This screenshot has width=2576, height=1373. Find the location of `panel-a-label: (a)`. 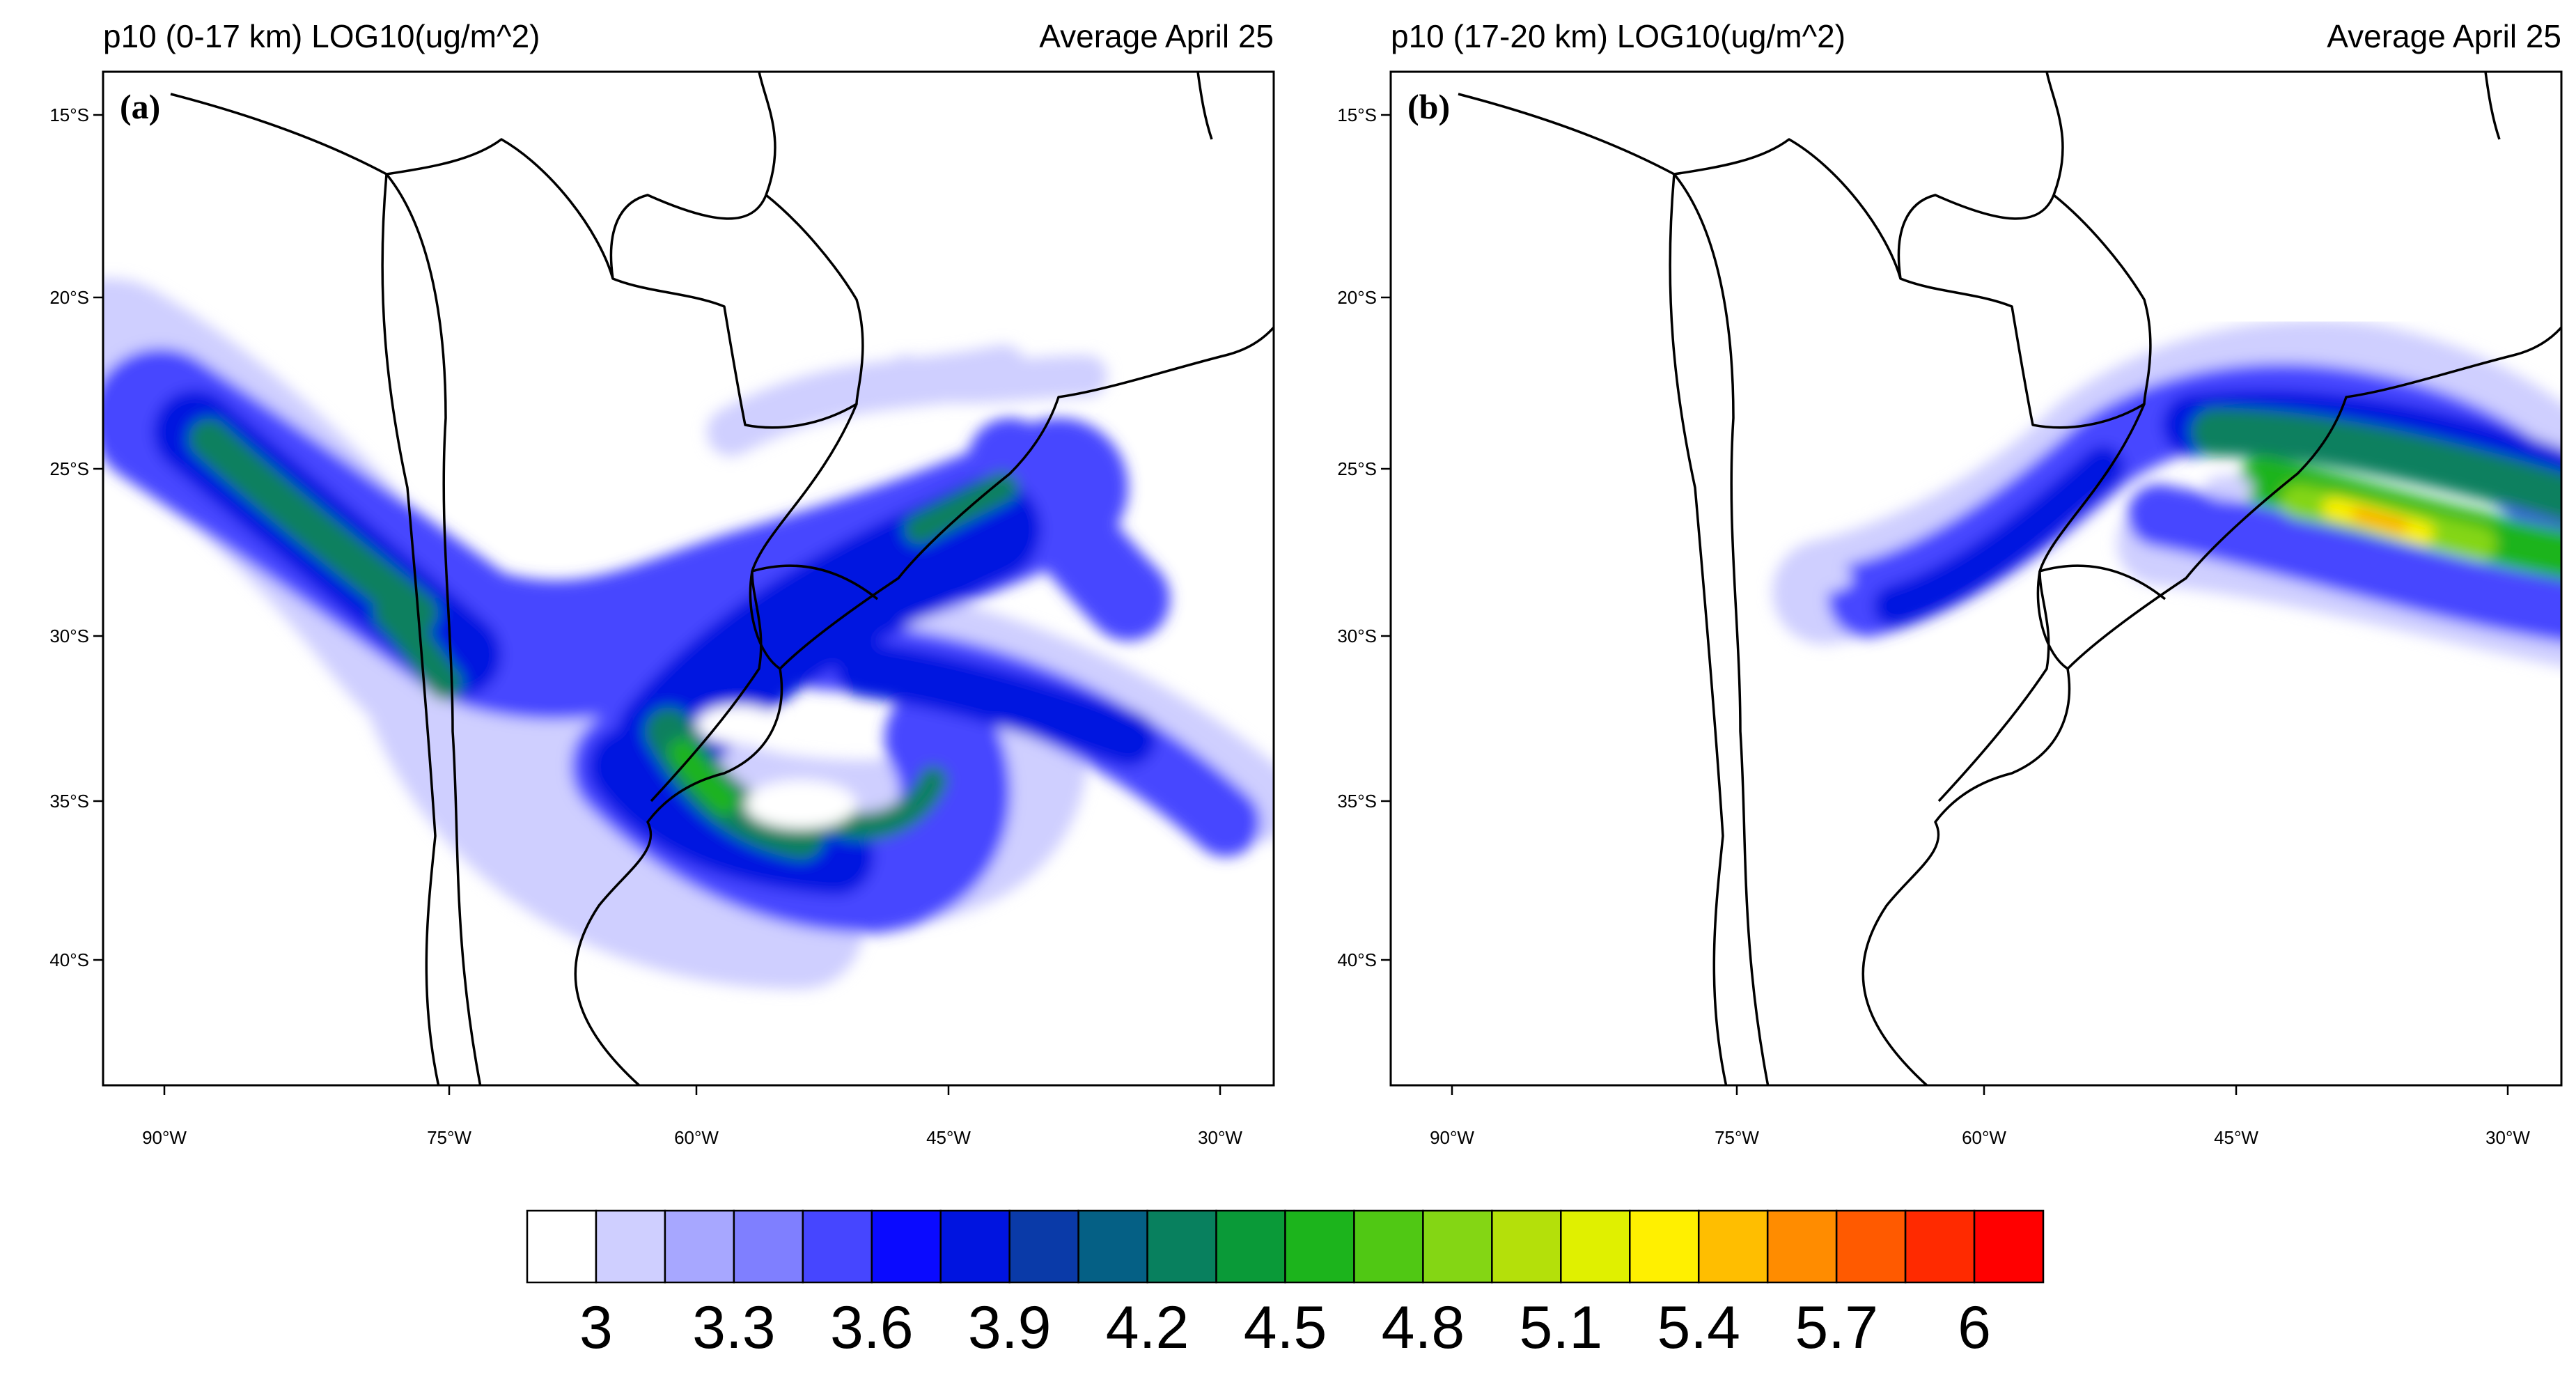

panel-a-label: (a) is located at coordinates (140, 106).